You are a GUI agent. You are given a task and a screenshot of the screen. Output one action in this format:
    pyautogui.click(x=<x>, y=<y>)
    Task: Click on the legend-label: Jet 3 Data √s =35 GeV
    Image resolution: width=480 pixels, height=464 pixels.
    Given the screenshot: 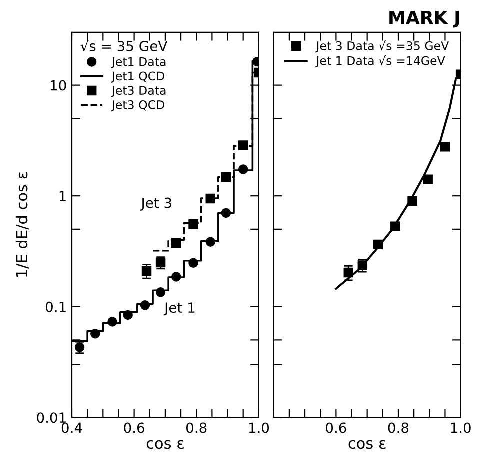 What is the action you would take?
    pyautogui.click(x=383, y=46)
    